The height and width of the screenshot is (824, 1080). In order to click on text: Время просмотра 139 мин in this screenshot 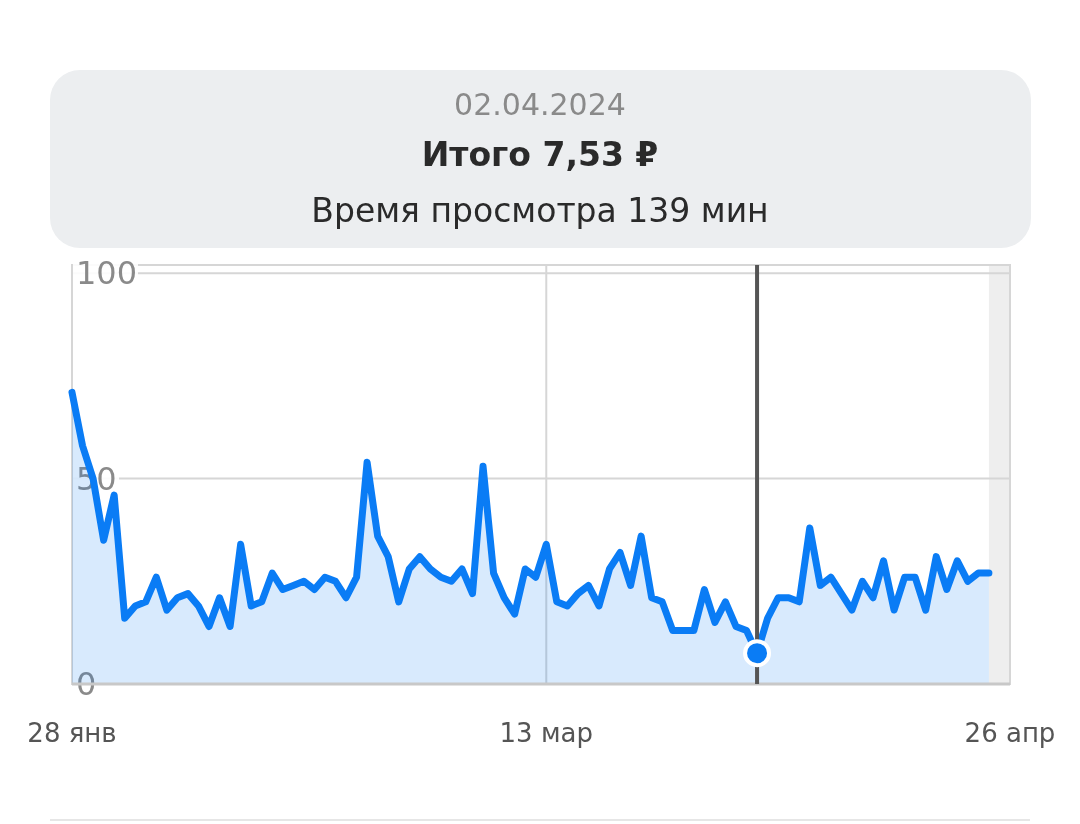, I will do `click(540, 210)`.